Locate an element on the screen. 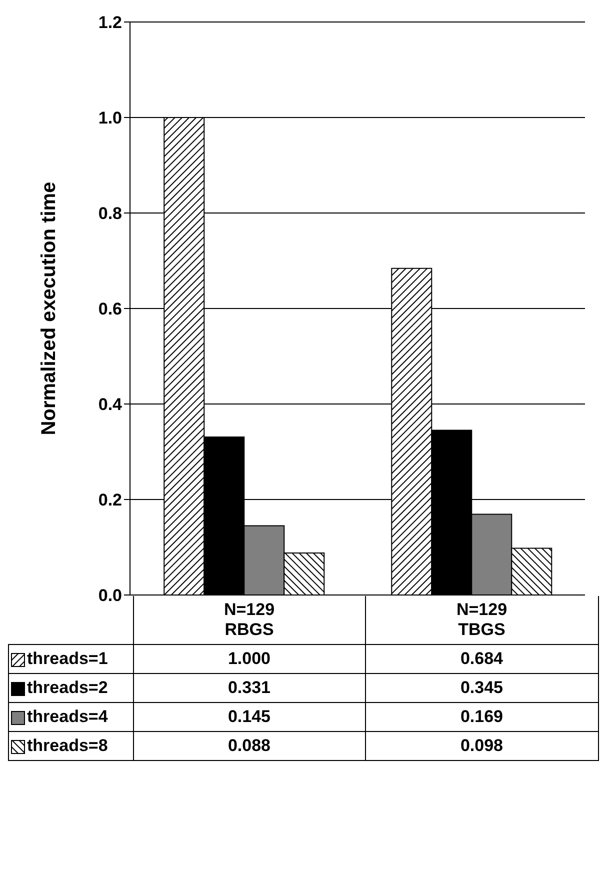 This screenshot has height=893, width=603. data-label: 1.000 is located at coordinates (249, 659).